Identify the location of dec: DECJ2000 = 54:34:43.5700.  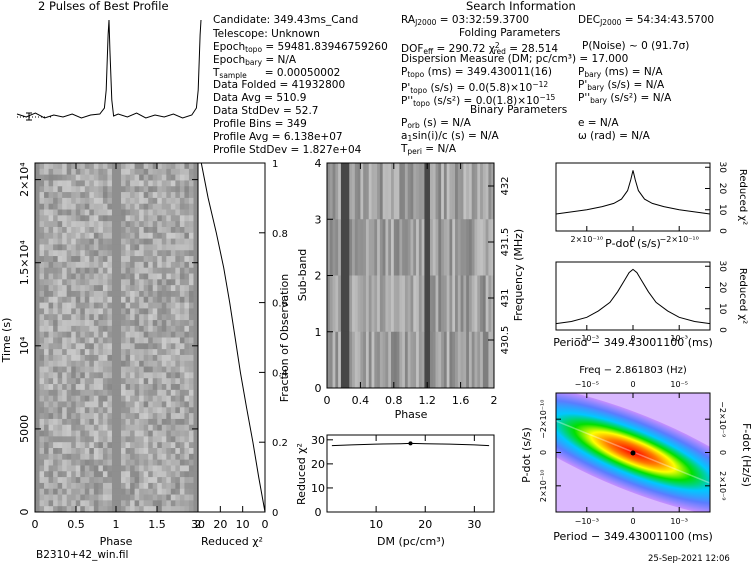
(646, 20).